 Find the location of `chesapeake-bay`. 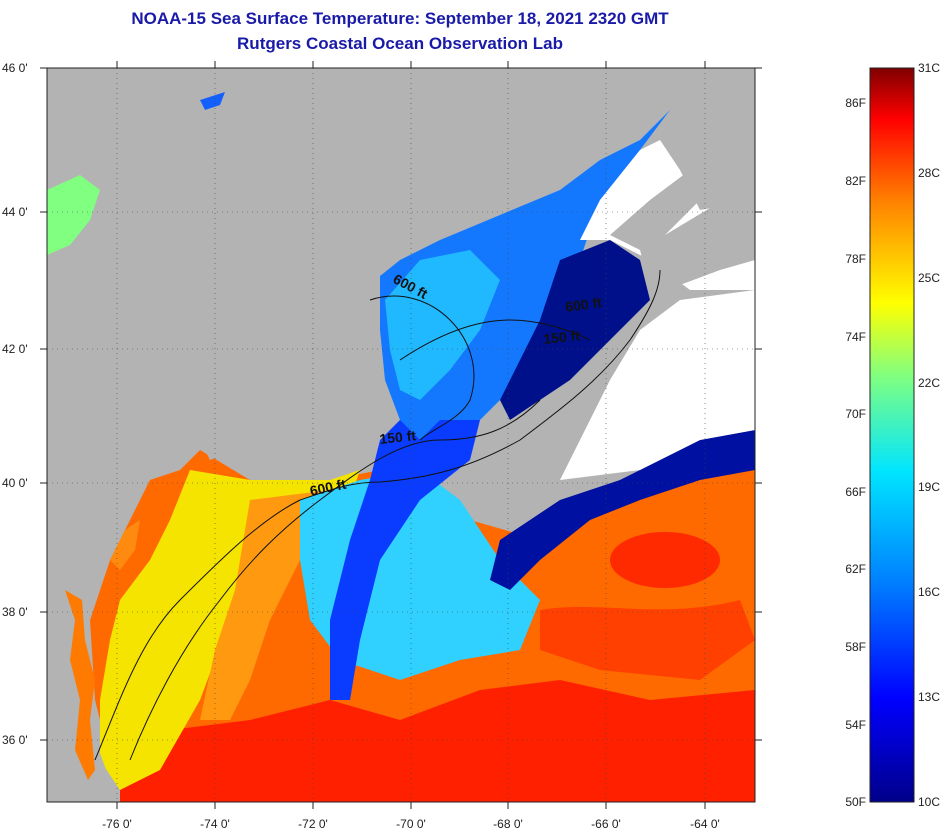

chesapeake-bay is located at coordinates (80, 685).